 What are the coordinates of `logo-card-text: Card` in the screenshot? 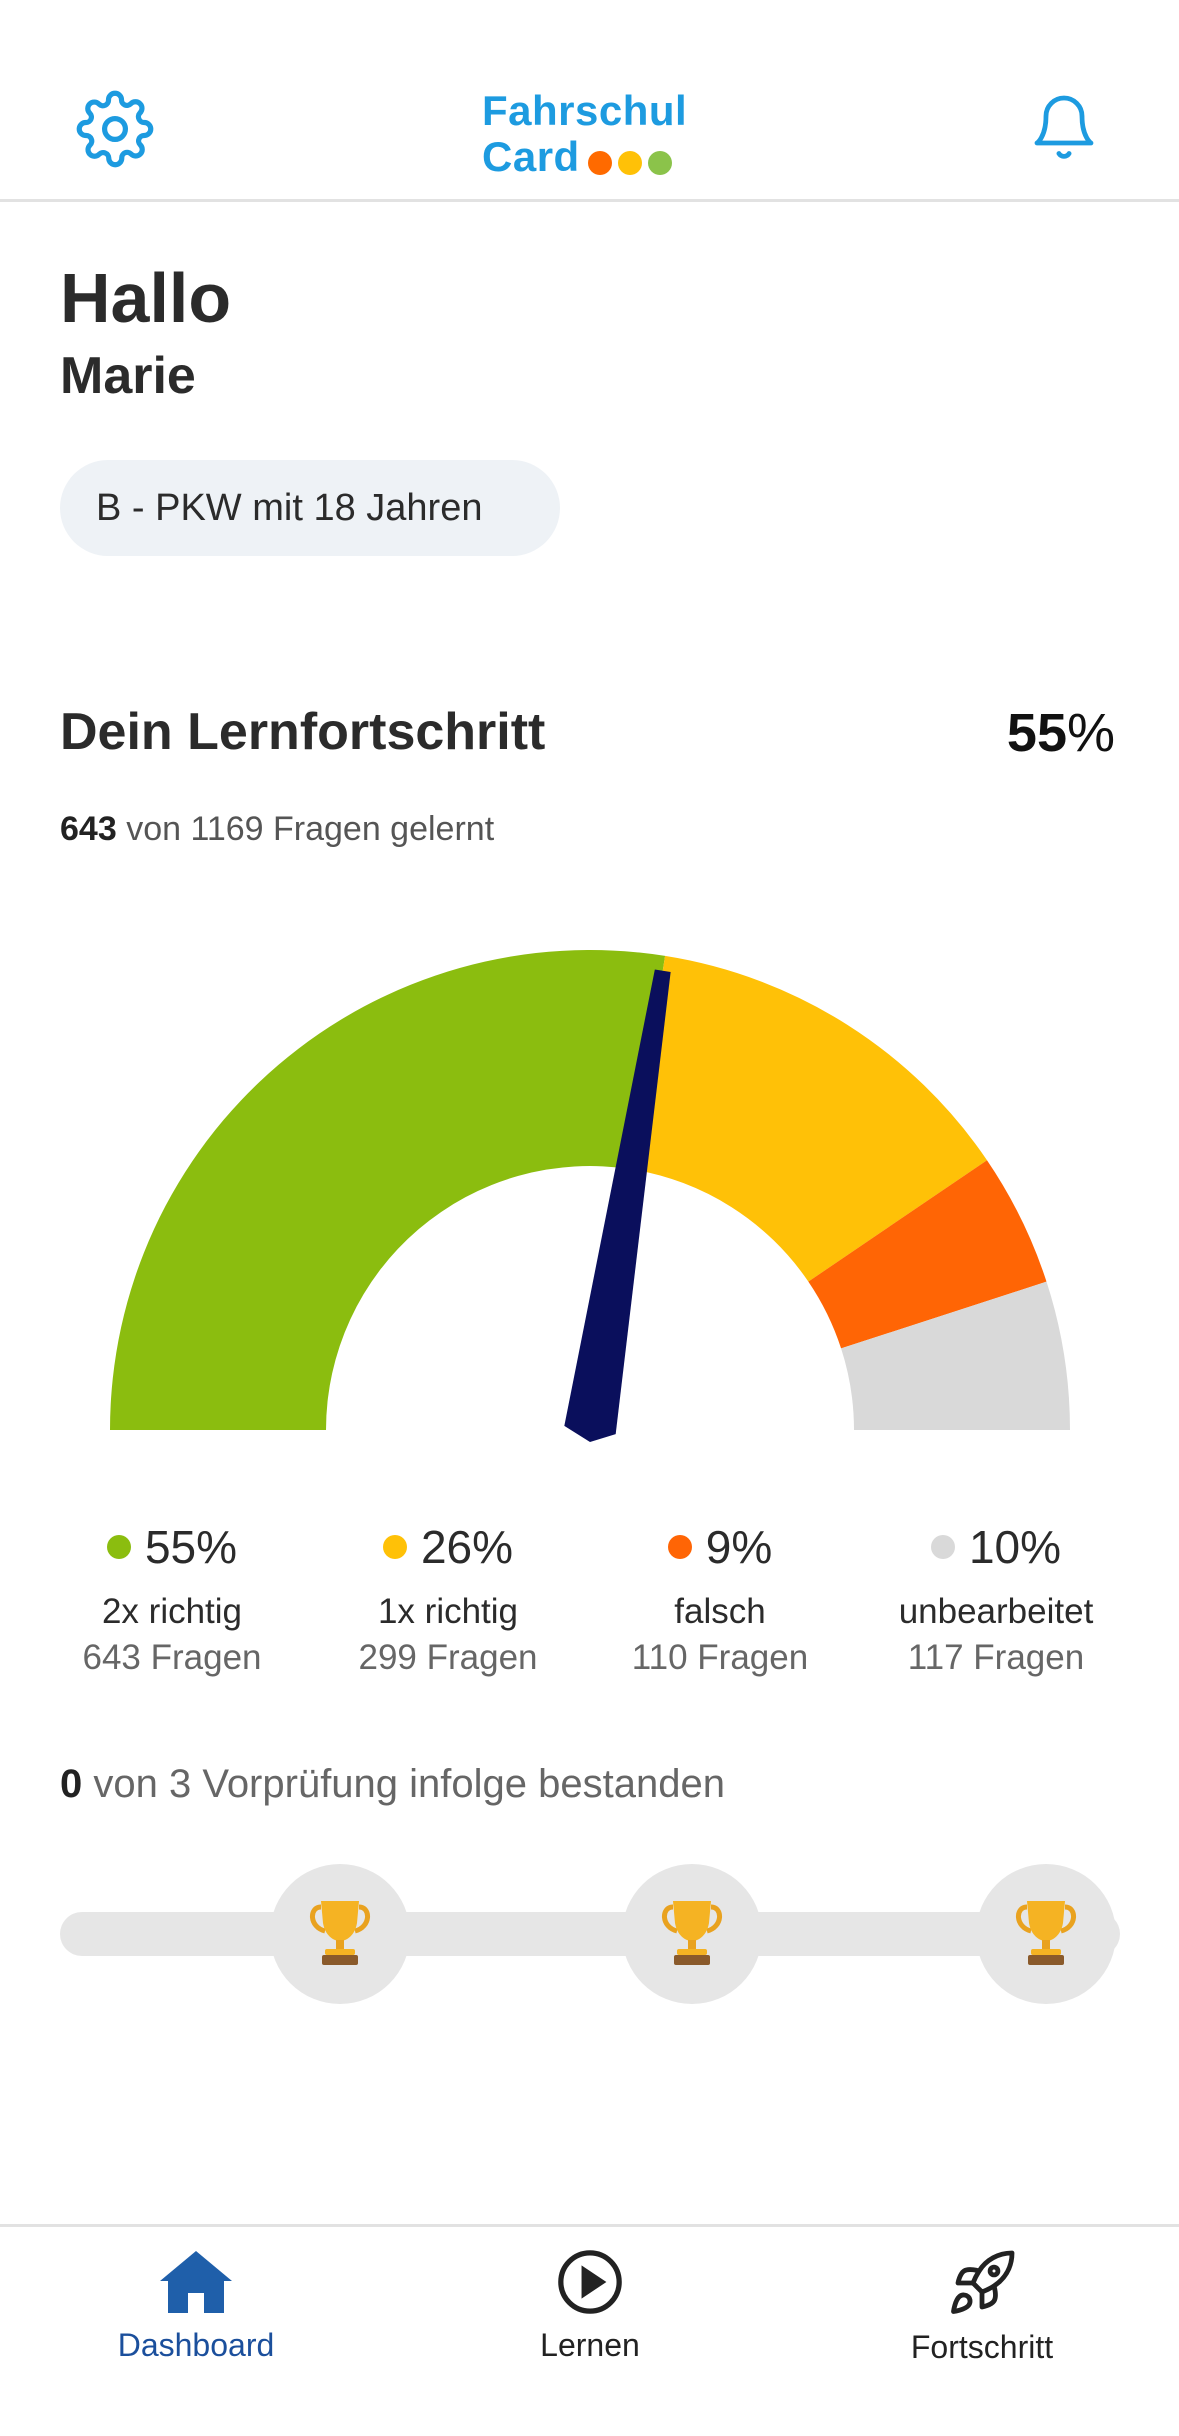 It's located at (531, 156).